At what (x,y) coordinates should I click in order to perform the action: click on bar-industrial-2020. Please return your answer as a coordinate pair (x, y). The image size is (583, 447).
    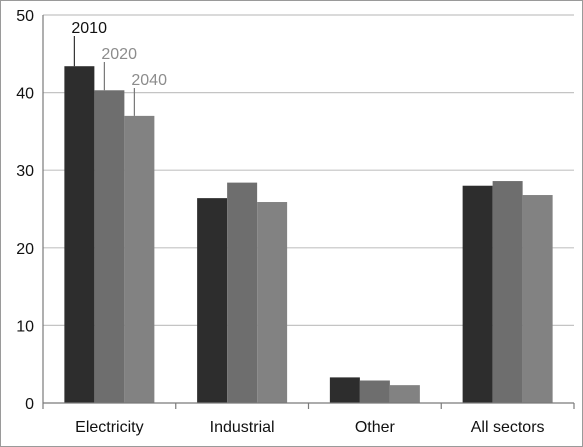
    Looking at the image, I should click on (242, 292).